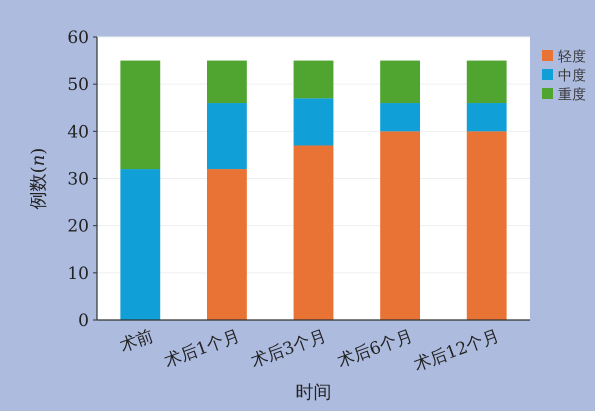  What do you see at coordinates (78, 226) in the screenshot?
I see `y-tick-label: 20` at bounding box center [78, 226].